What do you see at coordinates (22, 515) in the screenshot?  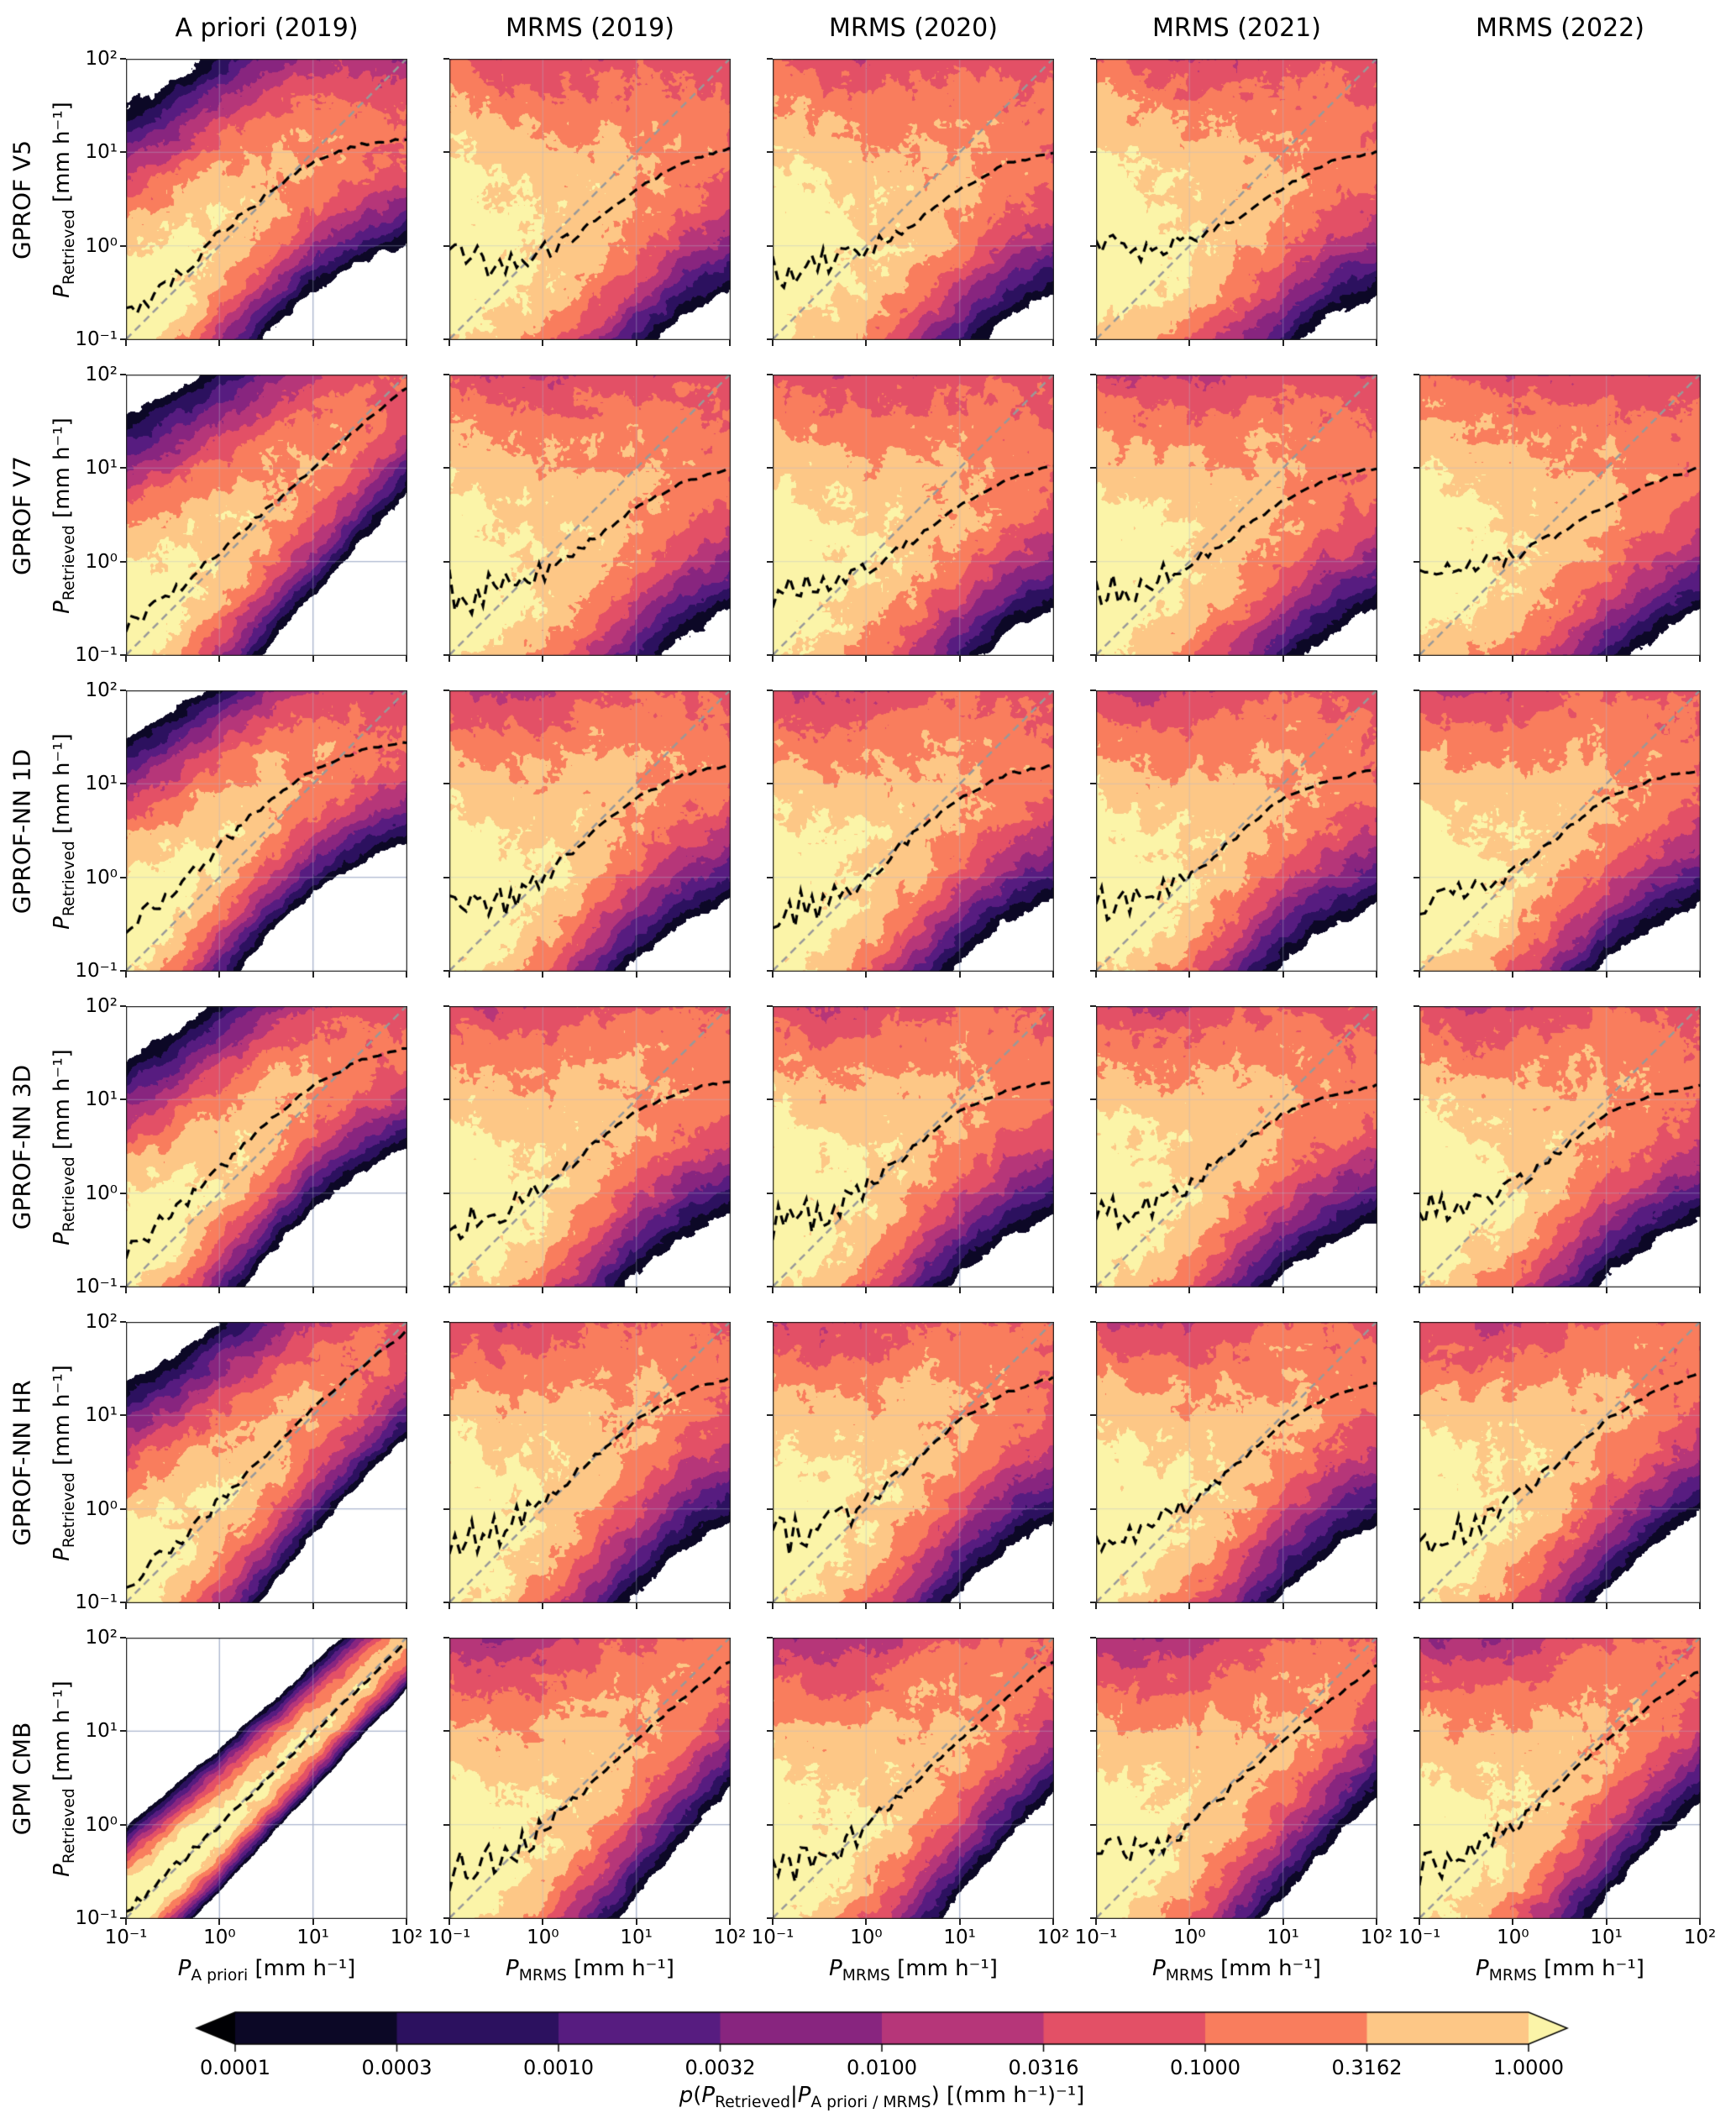 I see `row-title: GPROF V7` at bounding box center [22, 515].